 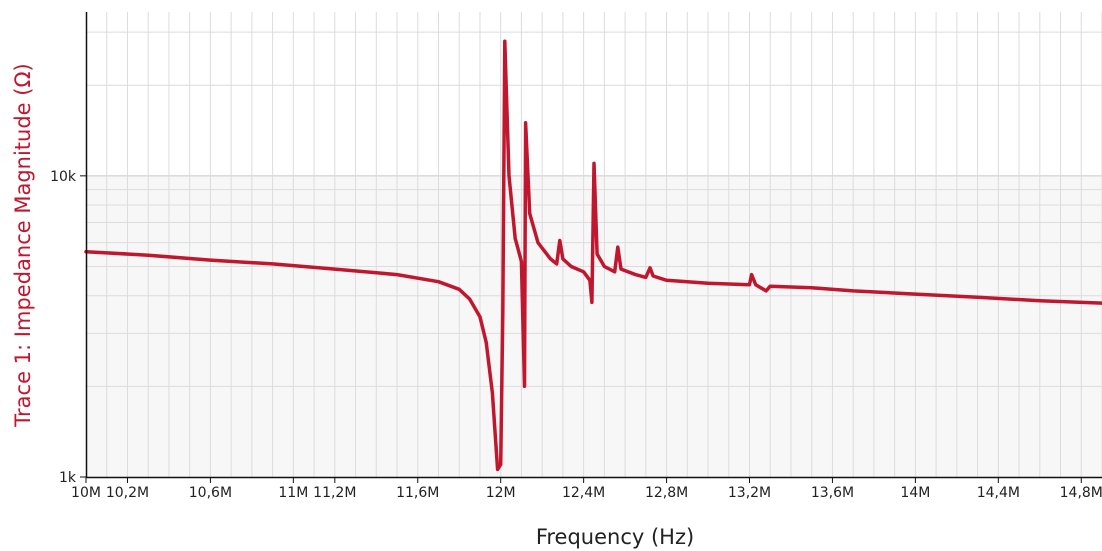 I want to click on x-axis-title: Frequency (Hz), so click(x=615, y=537).